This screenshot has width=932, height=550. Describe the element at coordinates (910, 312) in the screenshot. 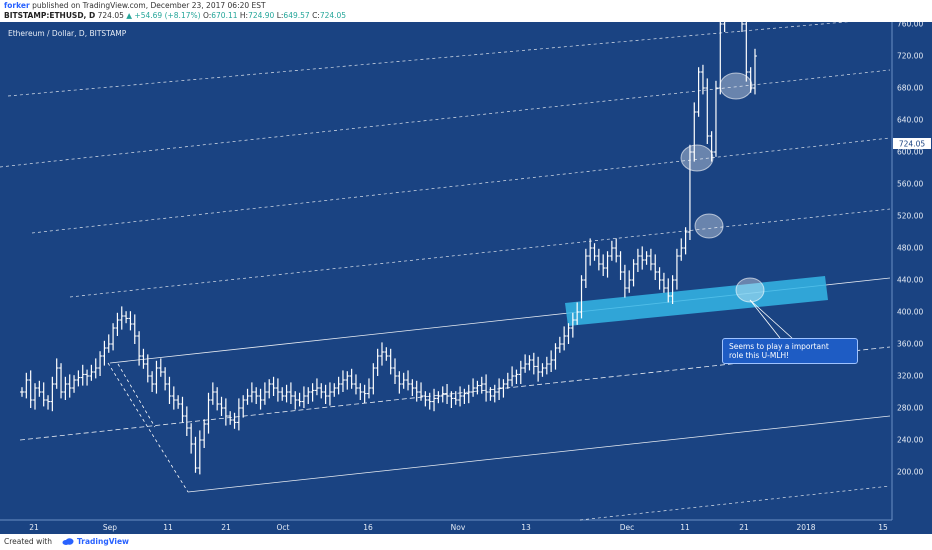

I see `y-tick-label: 400.00` at that location.